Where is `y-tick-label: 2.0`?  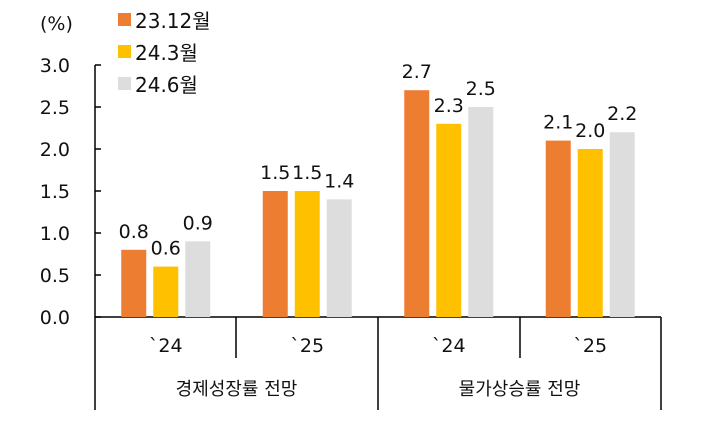
y-tick-label: 2.0 is located at coordinates (55, 150).